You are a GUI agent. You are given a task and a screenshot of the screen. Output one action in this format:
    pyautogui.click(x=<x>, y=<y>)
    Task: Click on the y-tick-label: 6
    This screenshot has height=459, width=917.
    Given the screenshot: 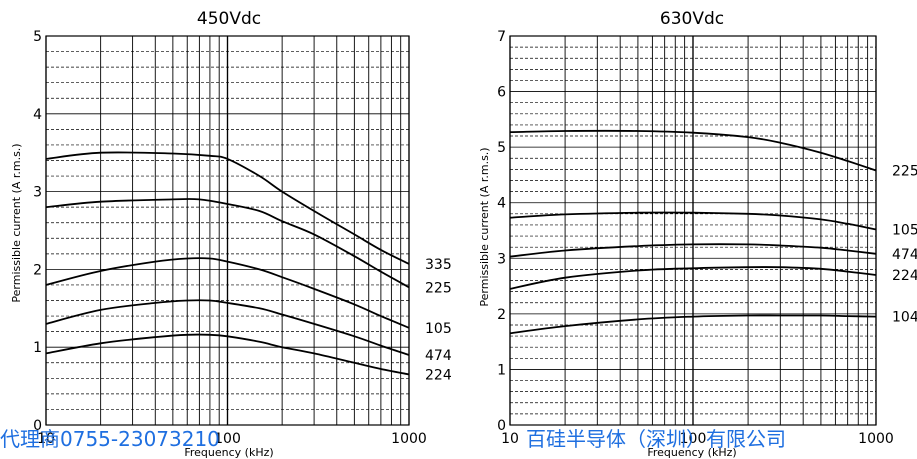 What is the action you would take?
    pyautogui.click(x=501, y=93)
    